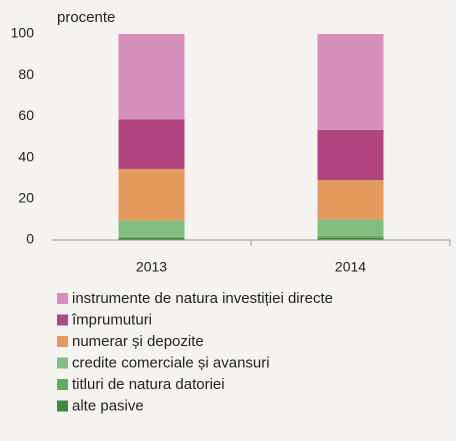 This screenshot has height=441, width=456. I want to click on legend-label: titluri de natura datoriei, so click(148, 384).